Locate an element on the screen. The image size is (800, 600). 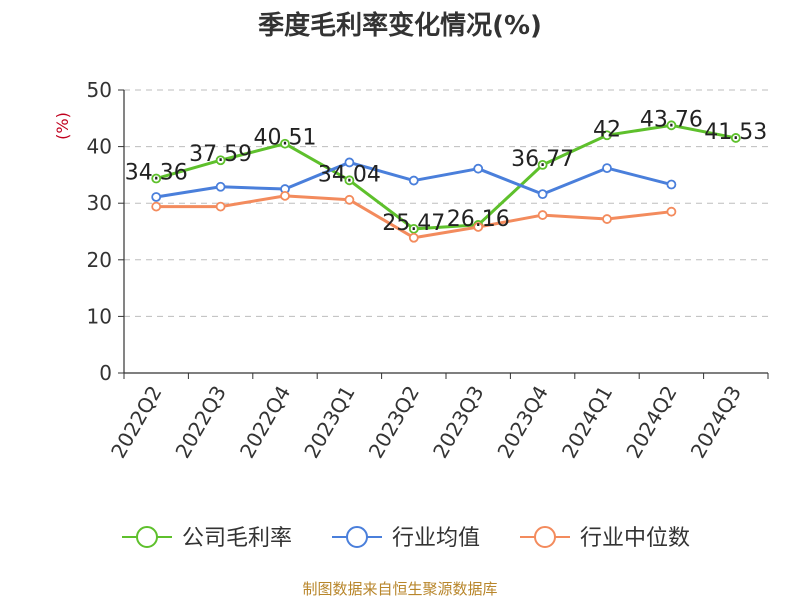
x-tick-label: 2023Q4 is located at coordinates (522, 422).